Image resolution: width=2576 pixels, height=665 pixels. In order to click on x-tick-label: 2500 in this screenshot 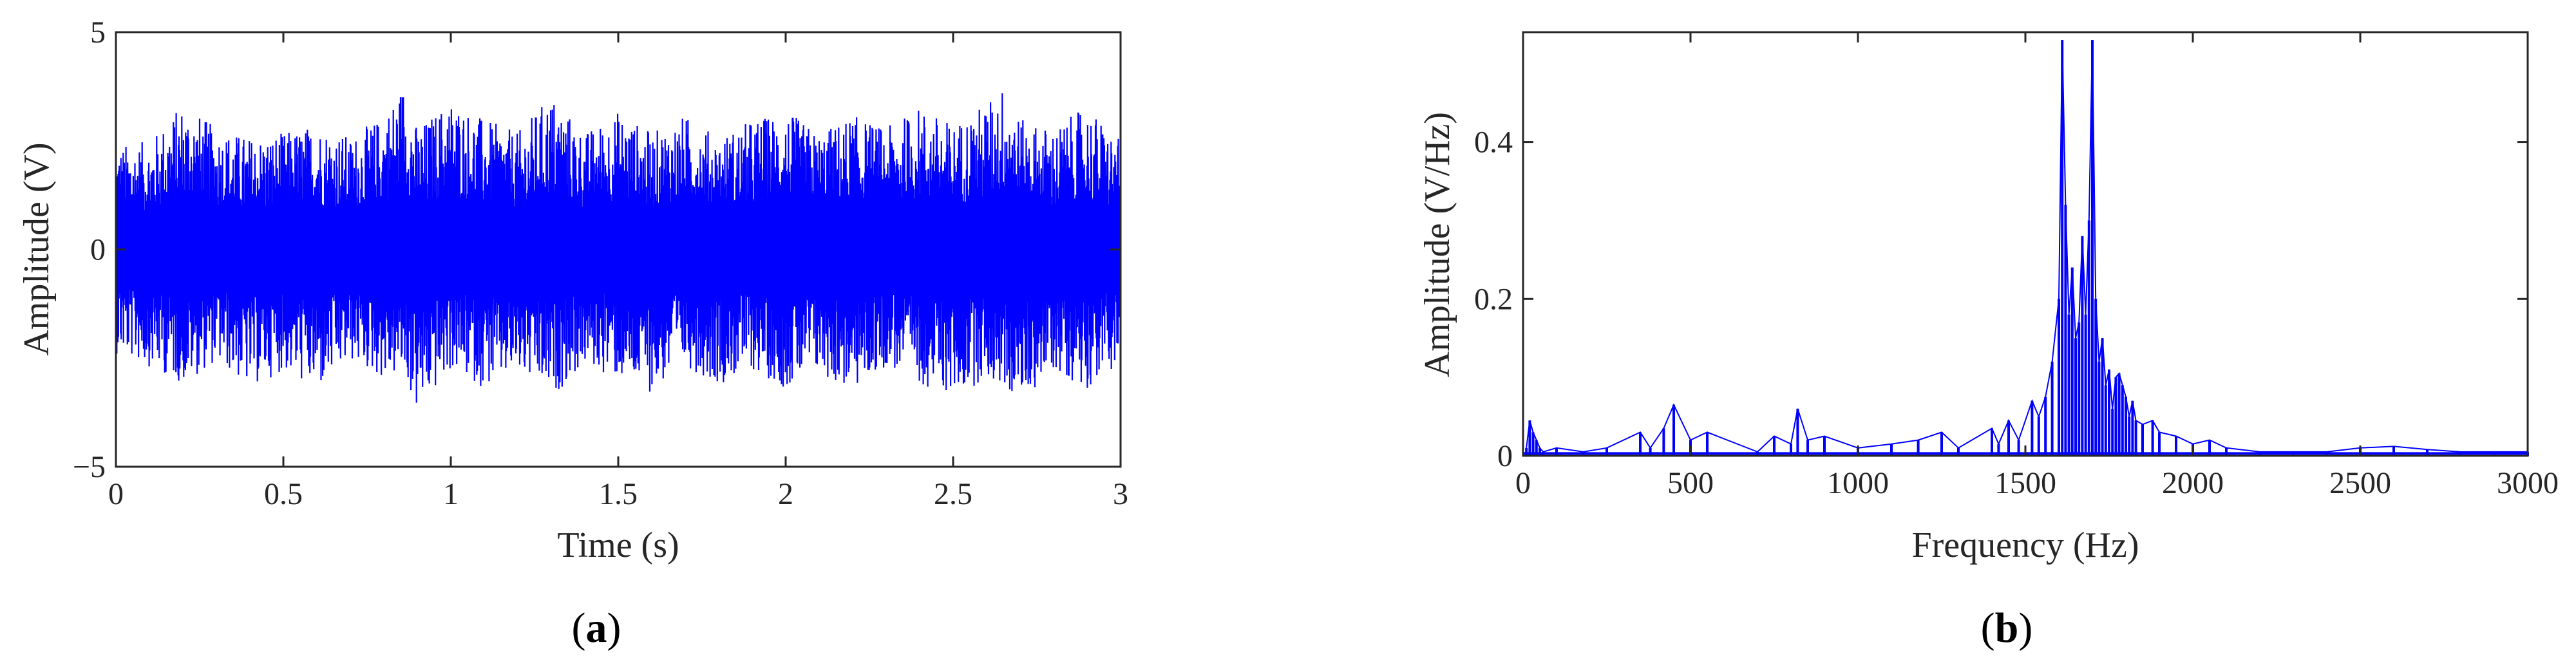, I will do `click(2360, 483)`.